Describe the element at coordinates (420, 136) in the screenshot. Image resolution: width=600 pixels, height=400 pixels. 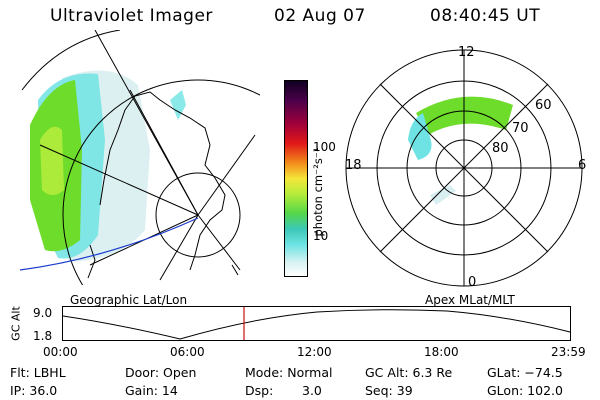
I see `polar-aurora-cyan` at that location.